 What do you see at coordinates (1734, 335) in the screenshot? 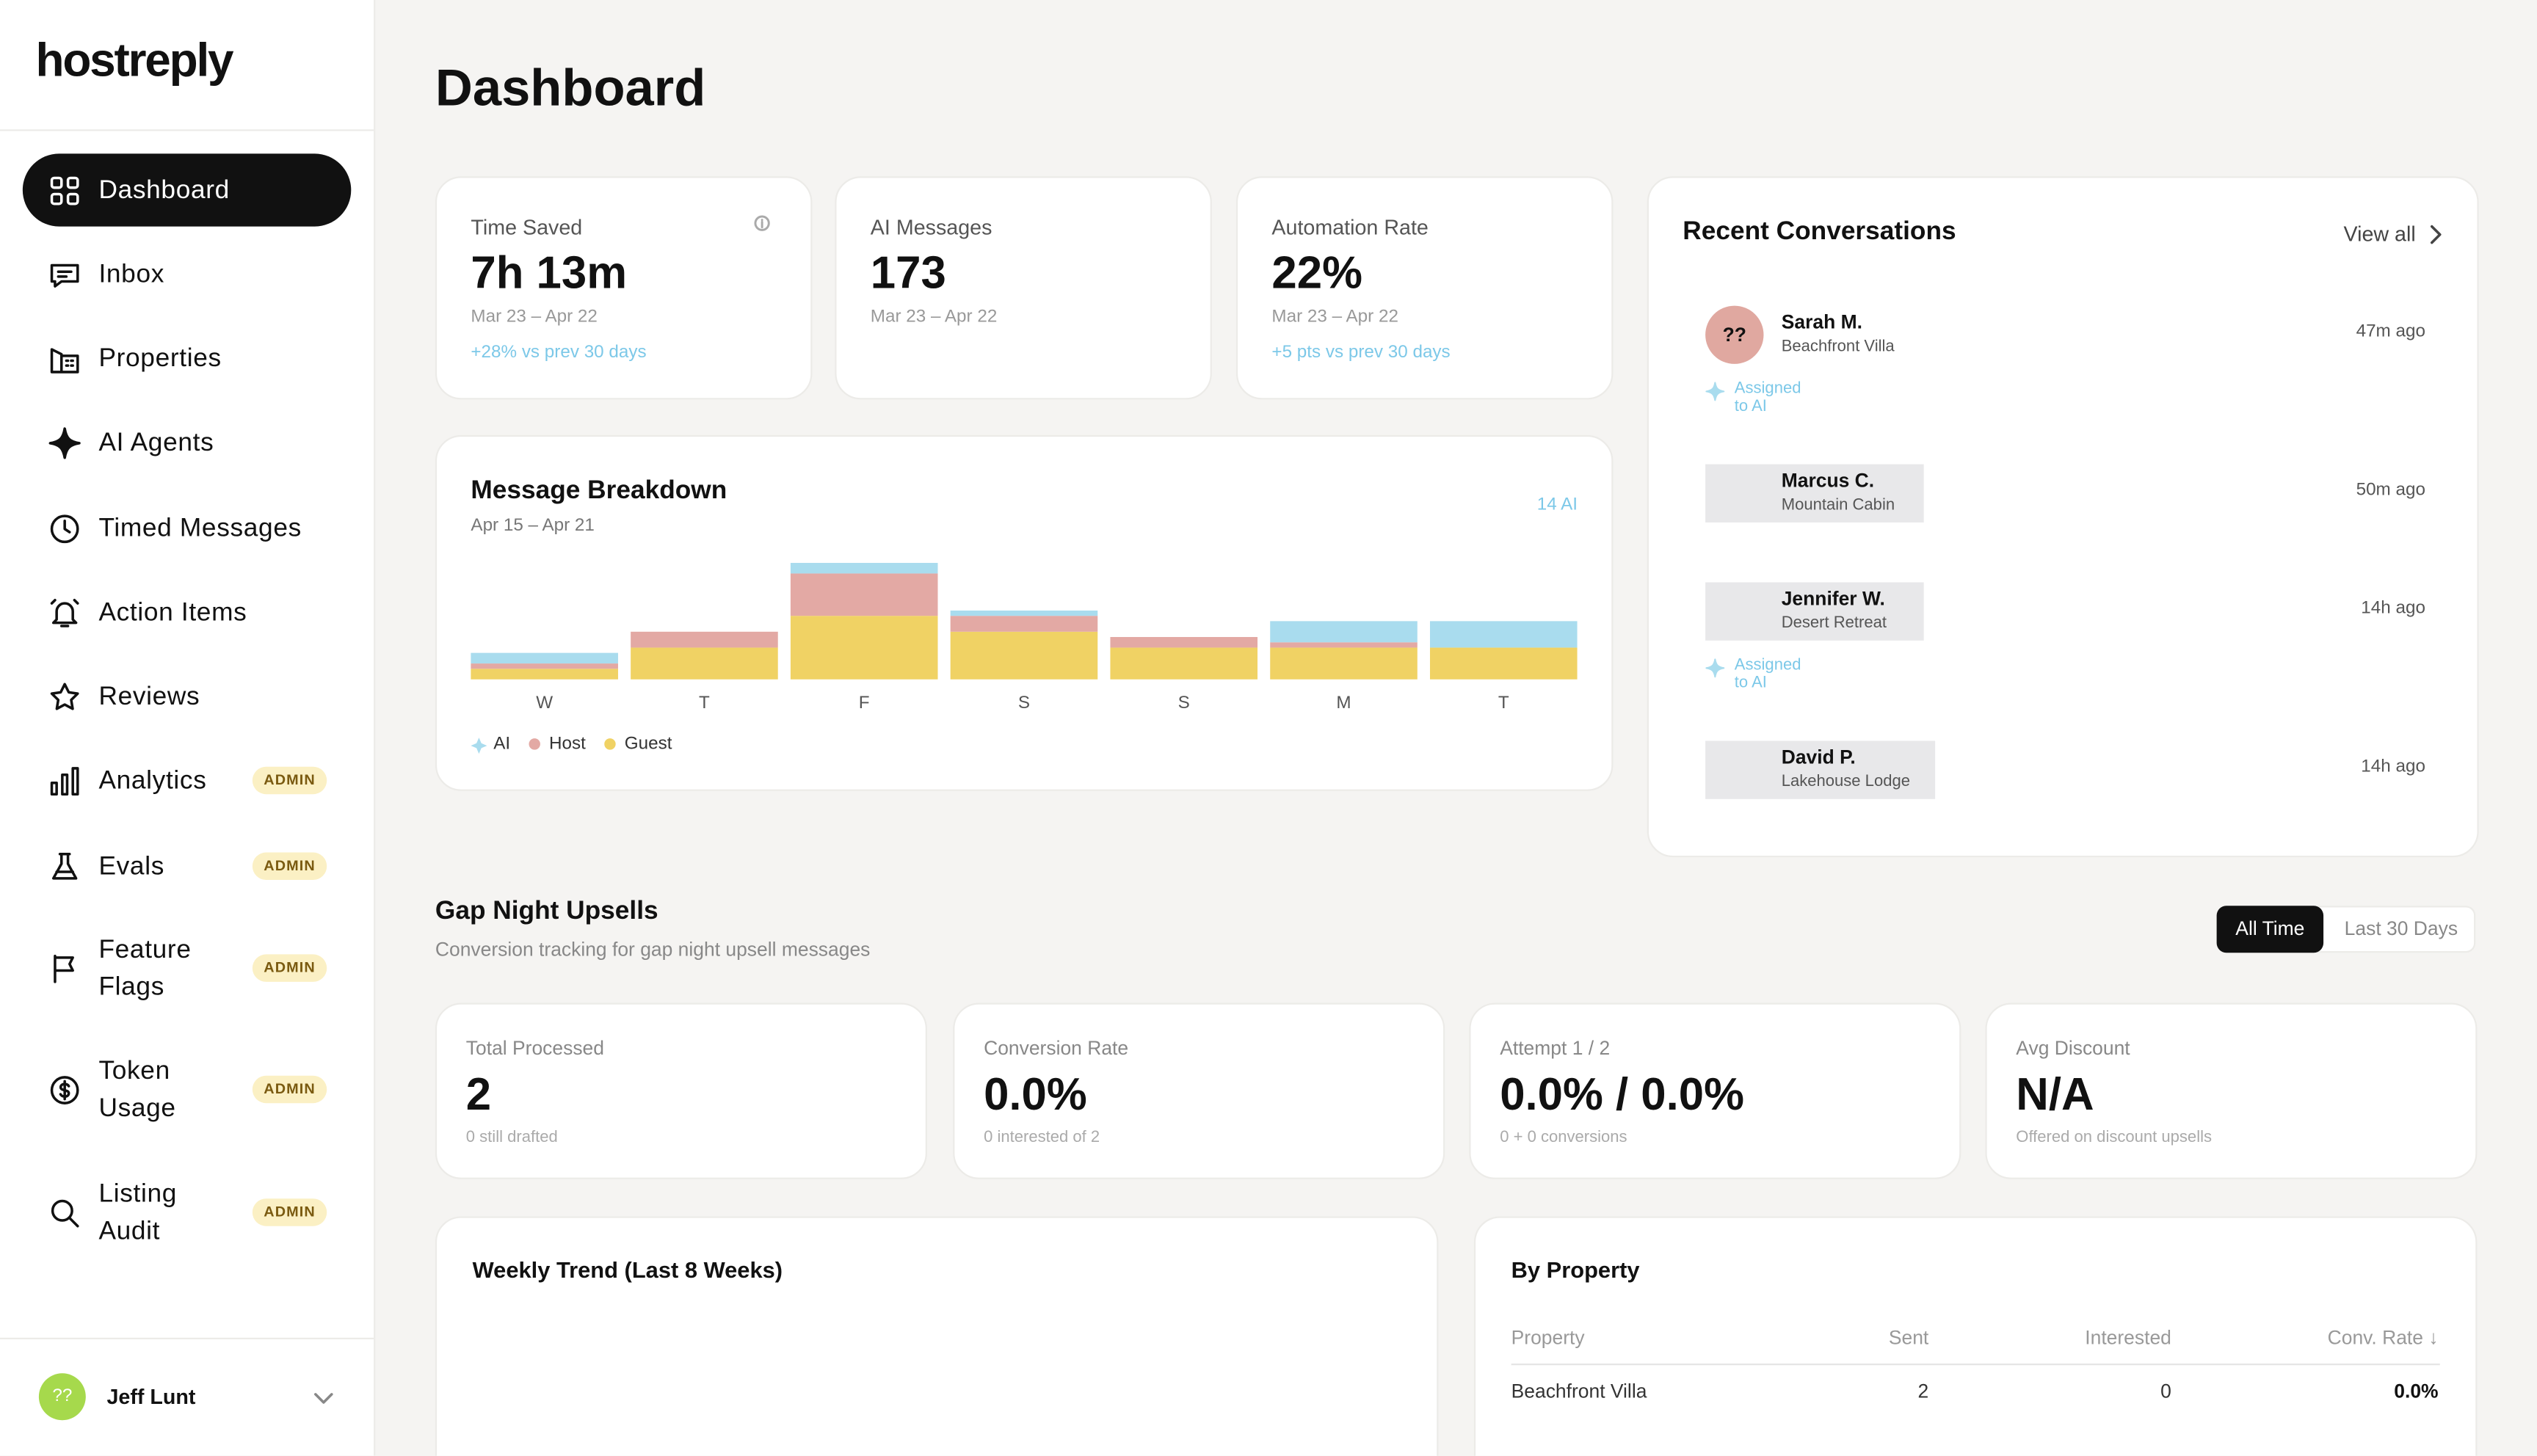
I see `conversation-avatar: ??` at bounding box center [1734, 335].